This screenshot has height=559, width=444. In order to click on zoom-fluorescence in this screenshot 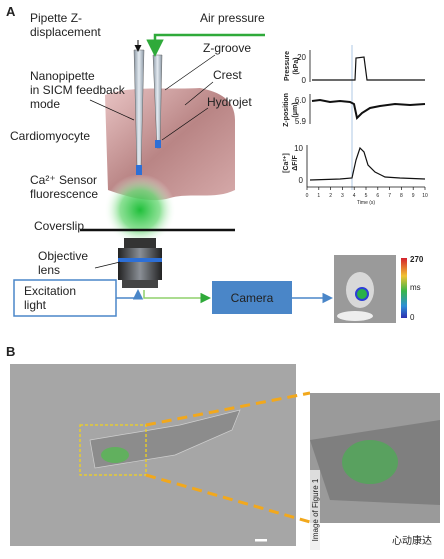, I will do `click(370, 462)`.